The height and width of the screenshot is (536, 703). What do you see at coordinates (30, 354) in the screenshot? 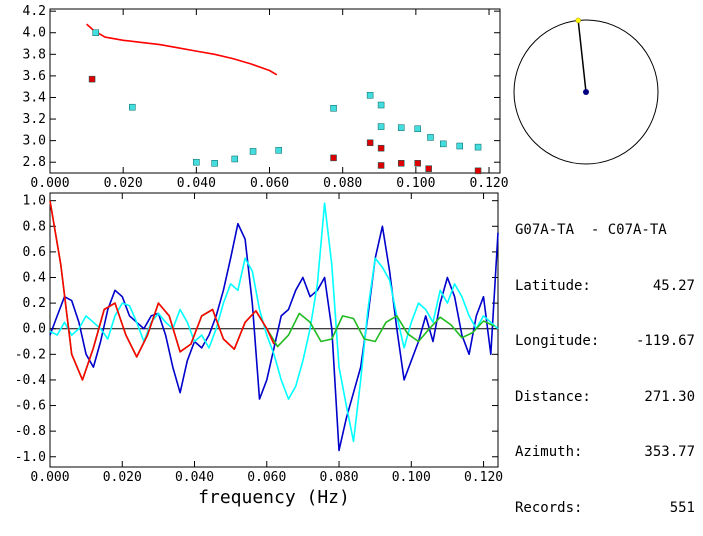
I see `bottom-y-tick-label: -0.2` at bounding box center [30, 354].